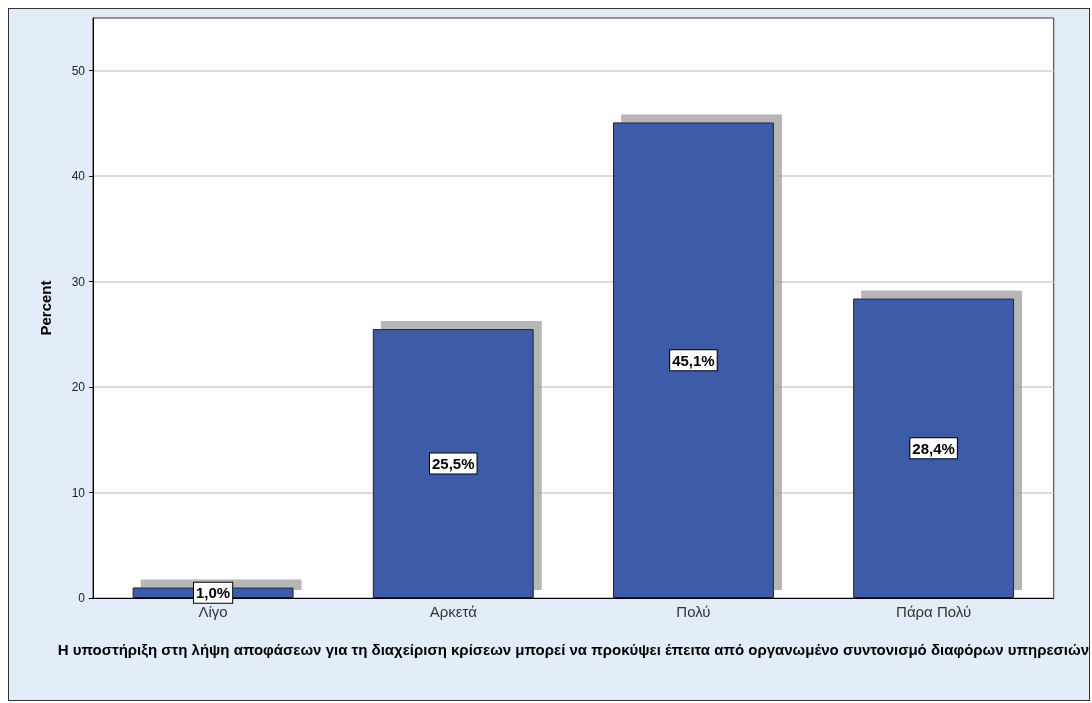 This screenshot has width=1092, height=703. I want to click on y-tick-label: 10, so click(78, 492).